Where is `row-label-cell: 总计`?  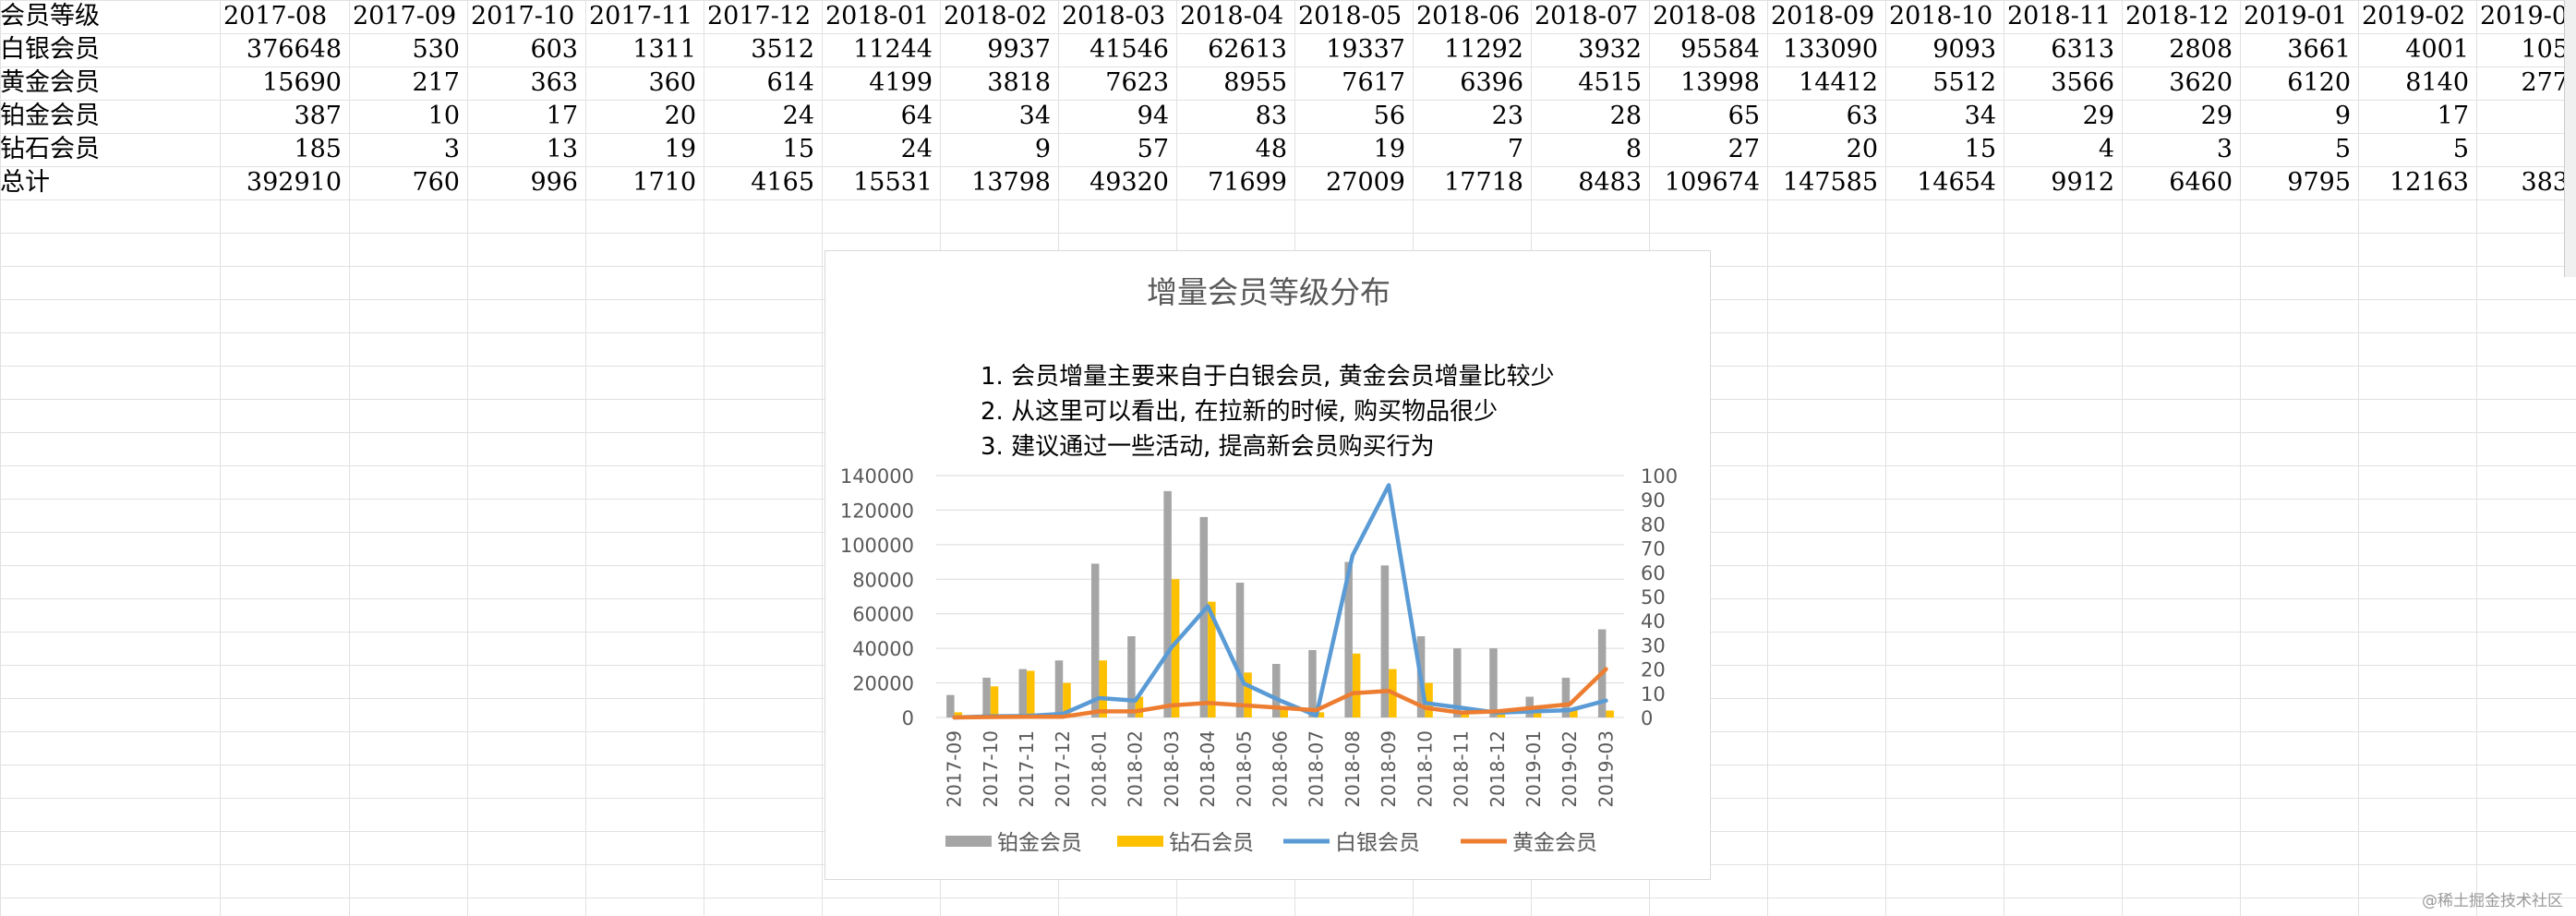 row-label-cell: 总计 is located at coordinates (25, 182).